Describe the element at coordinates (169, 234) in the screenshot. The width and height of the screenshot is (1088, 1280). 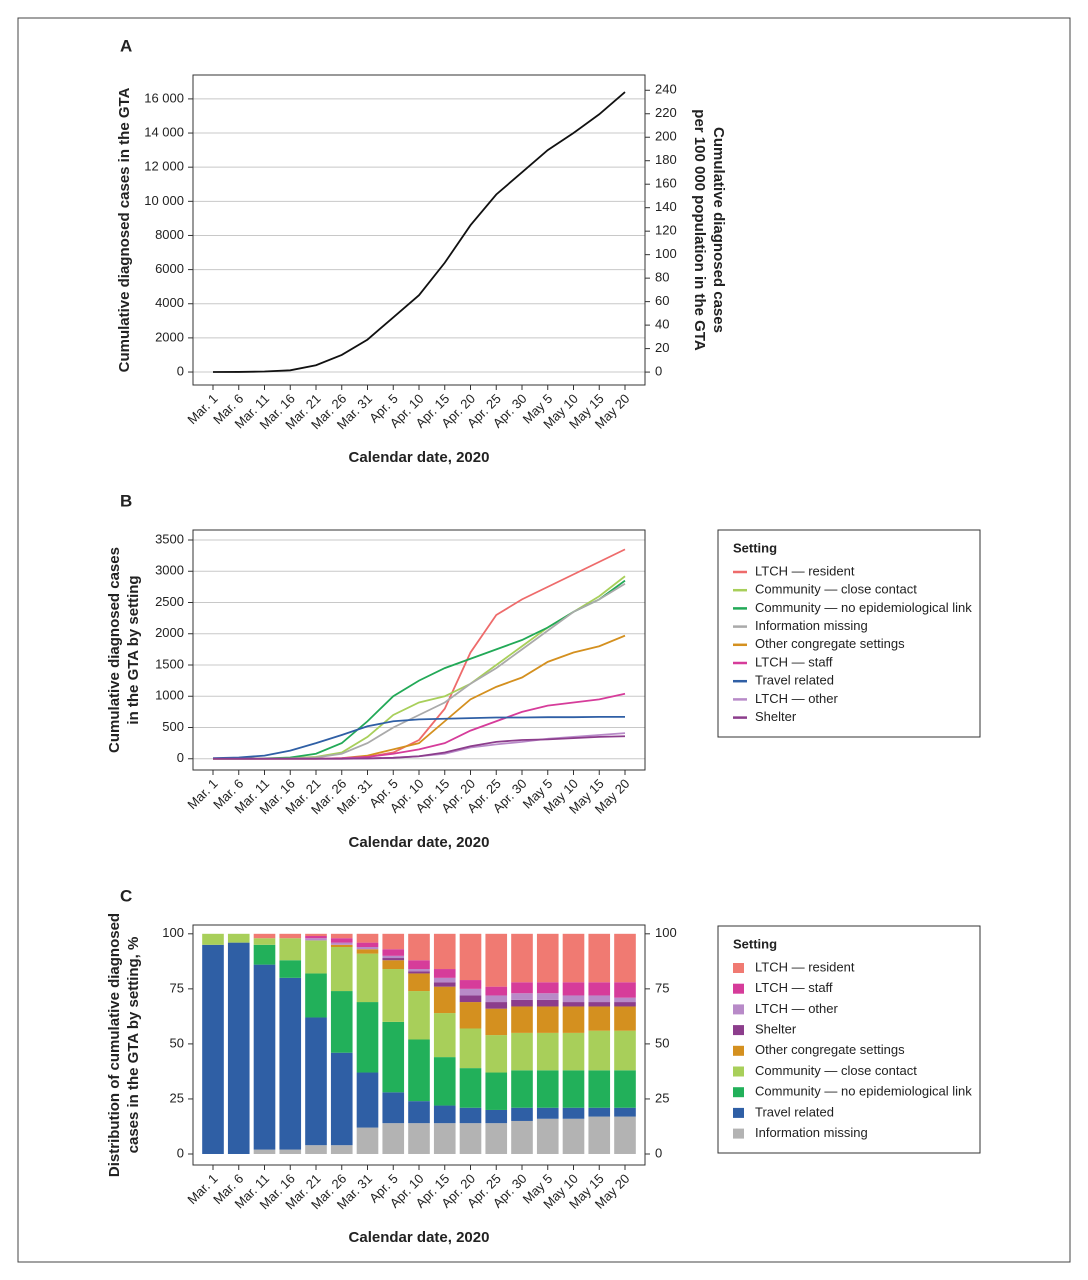
I see `y-tick-label: 8000` at that location.